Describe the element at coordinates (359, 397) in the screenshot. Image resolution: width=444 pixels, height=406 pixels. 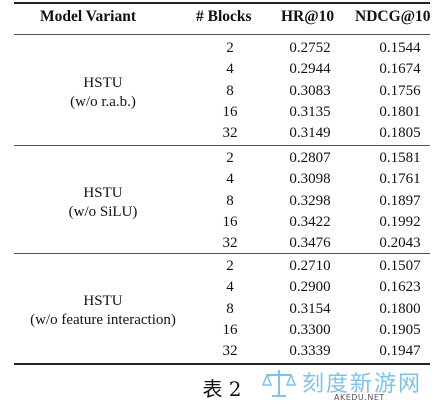
I see `watermark-subtext: AKEDU.NET` at that location.